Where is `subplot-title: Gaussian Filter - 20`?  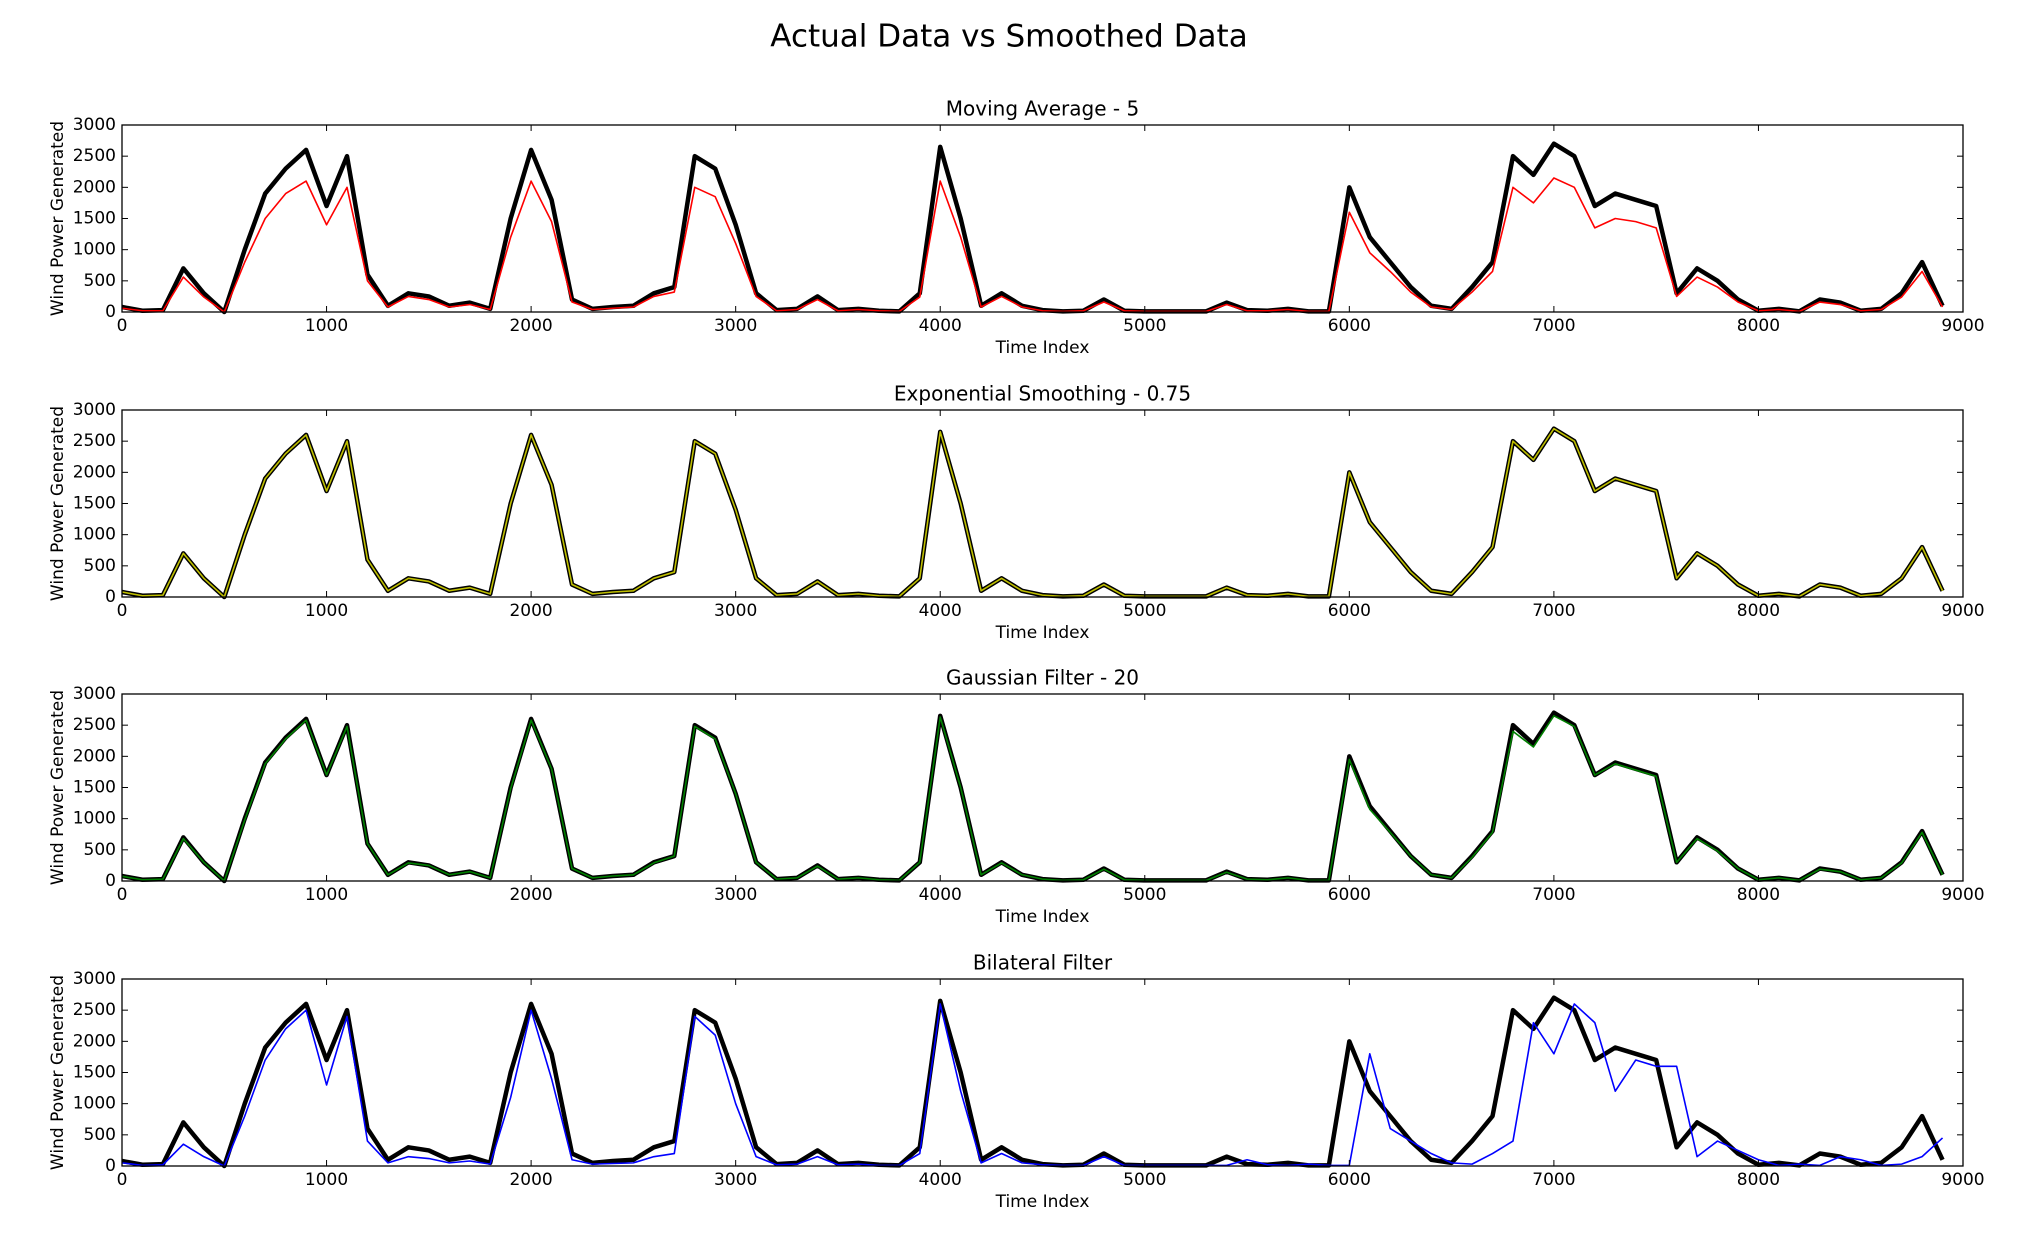
subplot-title: Gaussian Filter - 20 is located at coordinates (1042, 678).